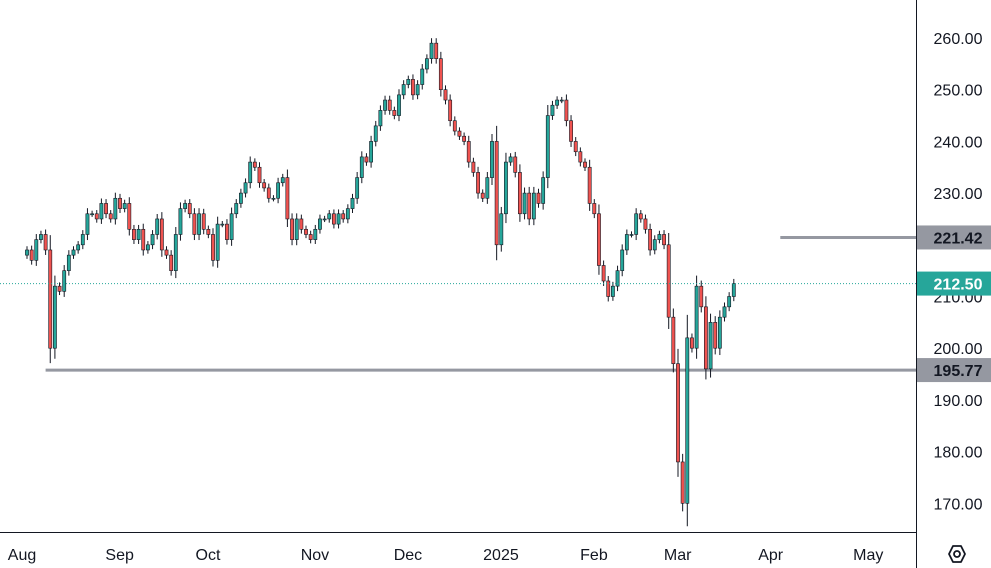 The width and height of the screenshot is (991, 568). I want to click on level-price-badge-bg, so click(954, 237).